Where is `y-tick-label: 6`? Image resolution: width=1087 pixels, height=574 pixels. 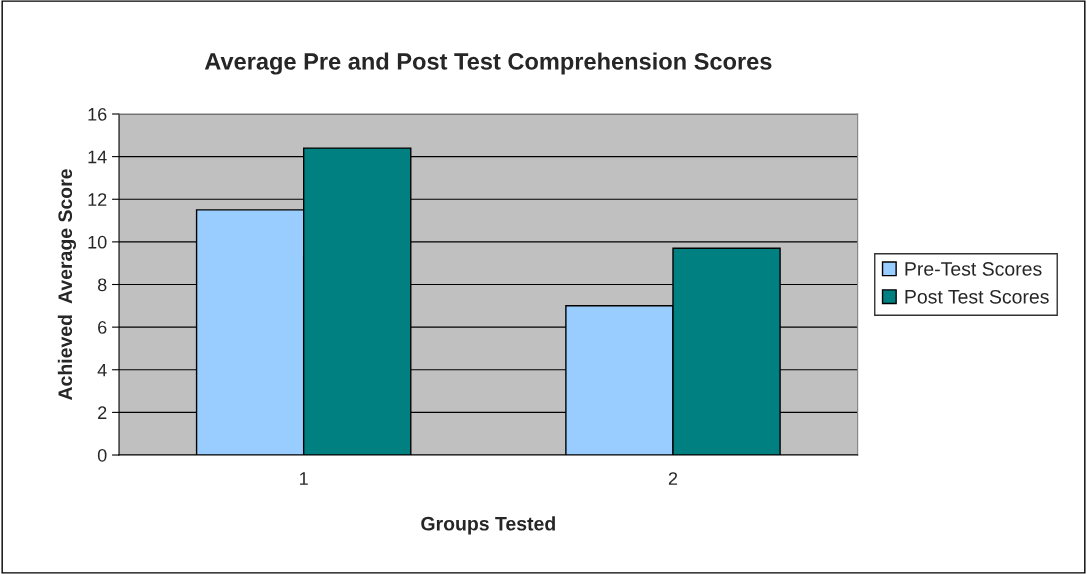 y-tick-label: 6 is located at coordinates (102, 327).